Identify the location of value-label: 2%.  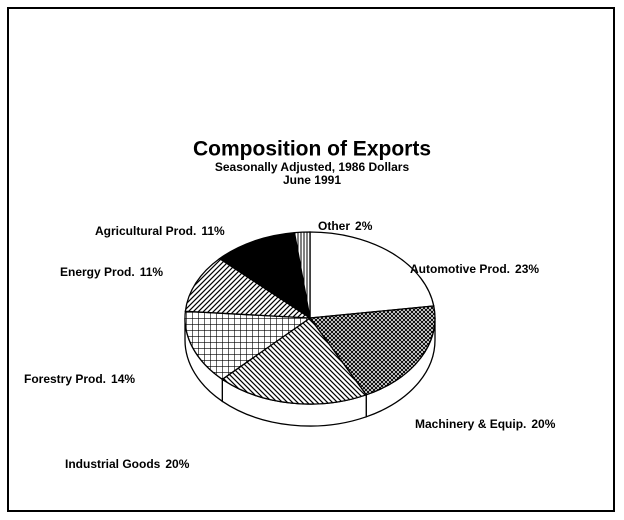
(364, 226).